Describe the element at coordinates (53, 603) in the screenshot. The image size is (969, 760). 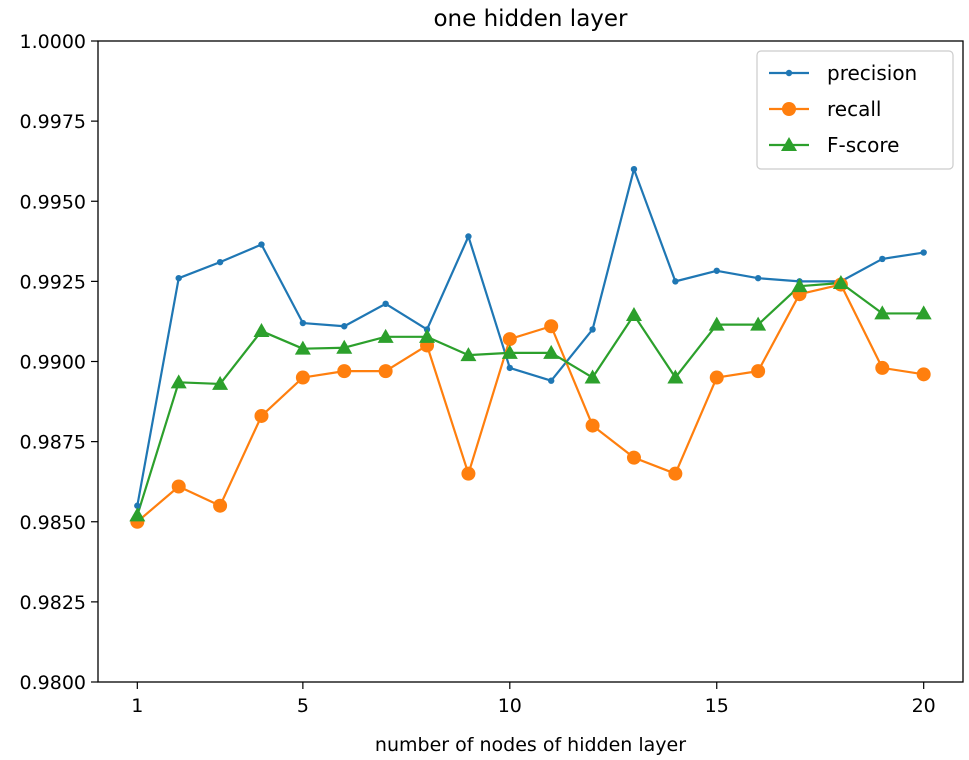
I see `y-tick-label: 0.9825` at that location.